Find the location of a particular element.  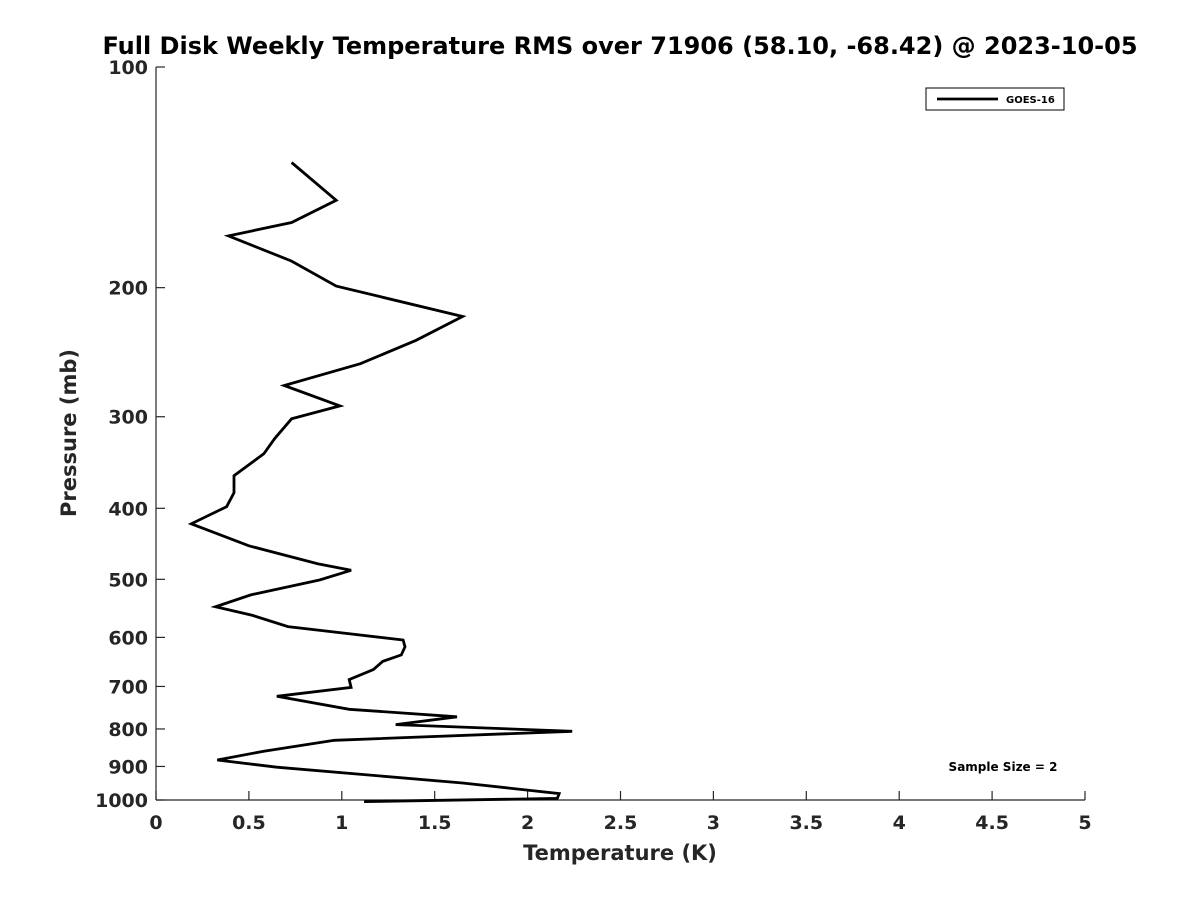

y-tick-label: 1000 is located at coordinates (121, 801).